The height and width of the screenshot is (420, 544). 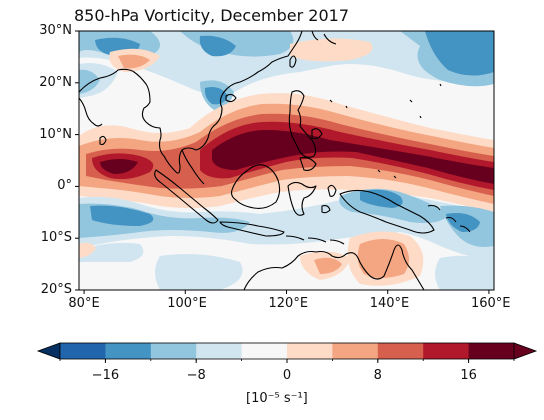 What do you see at coordinates (389, 303) in the screenshot?
I see `lon-tick-label: 140°E` at bounding box center [389, 303].